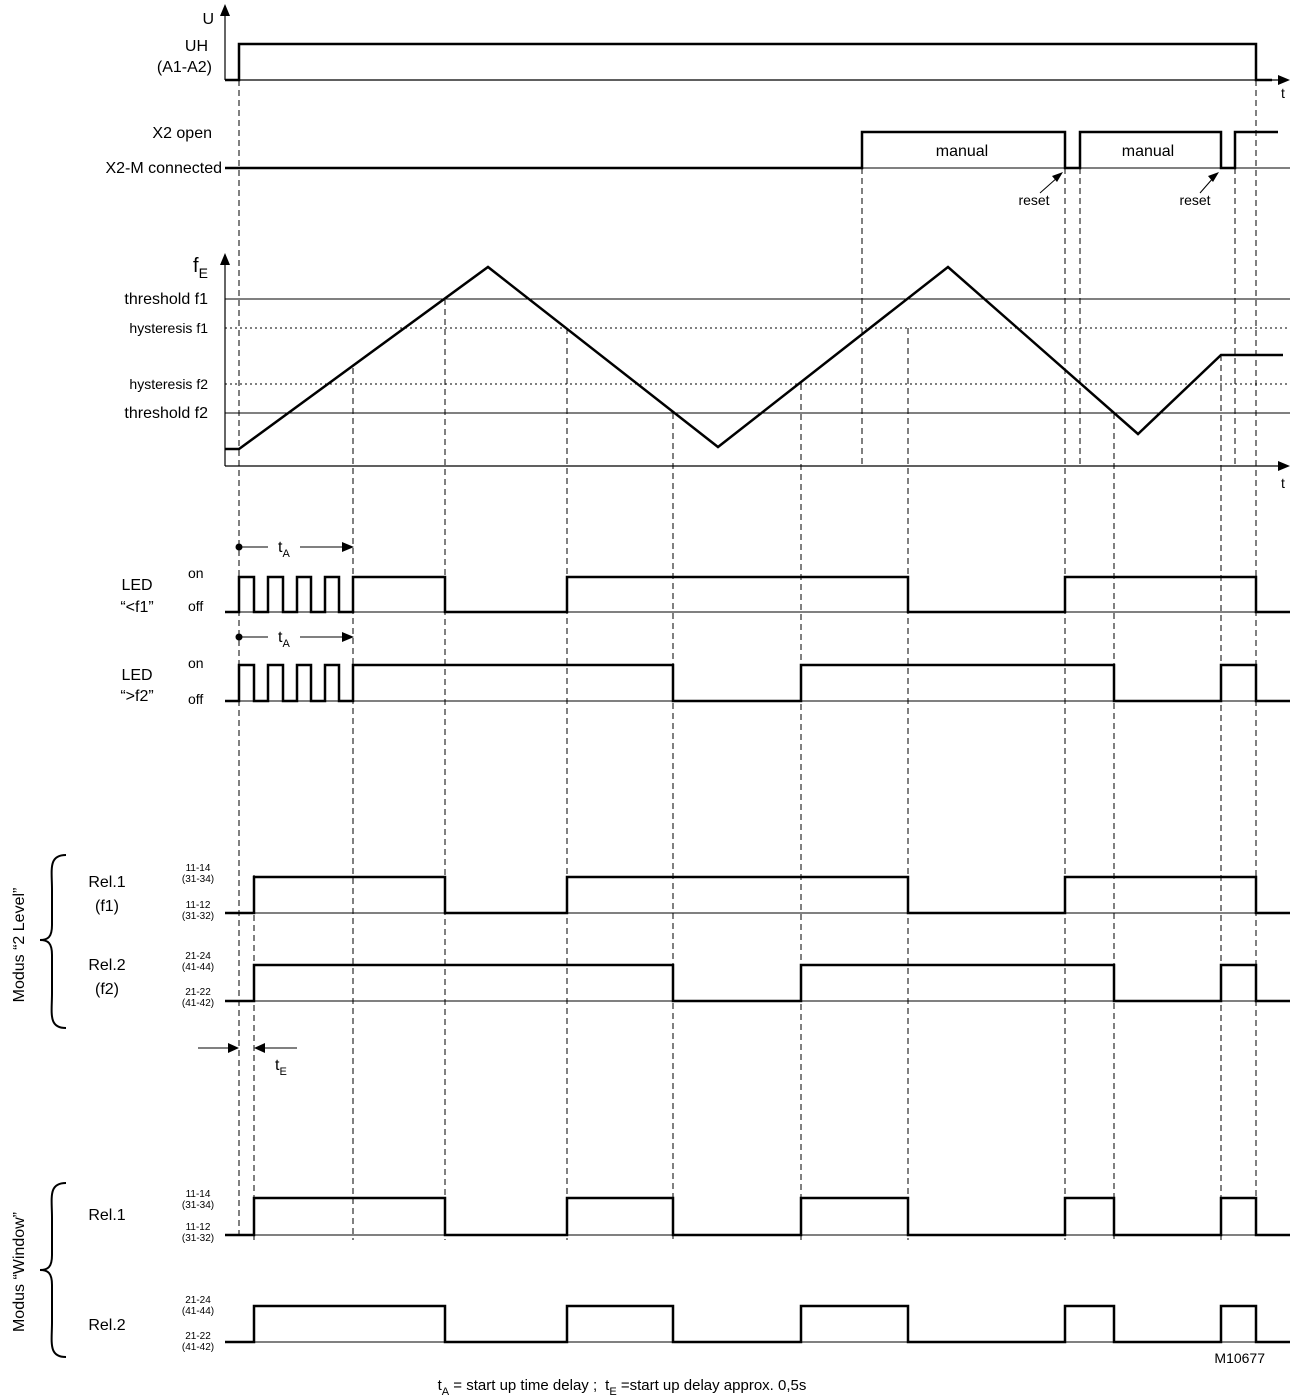 This screenshot has width=1299, height=1397. I want to click on mode-window-brace, so click(53, 1270).